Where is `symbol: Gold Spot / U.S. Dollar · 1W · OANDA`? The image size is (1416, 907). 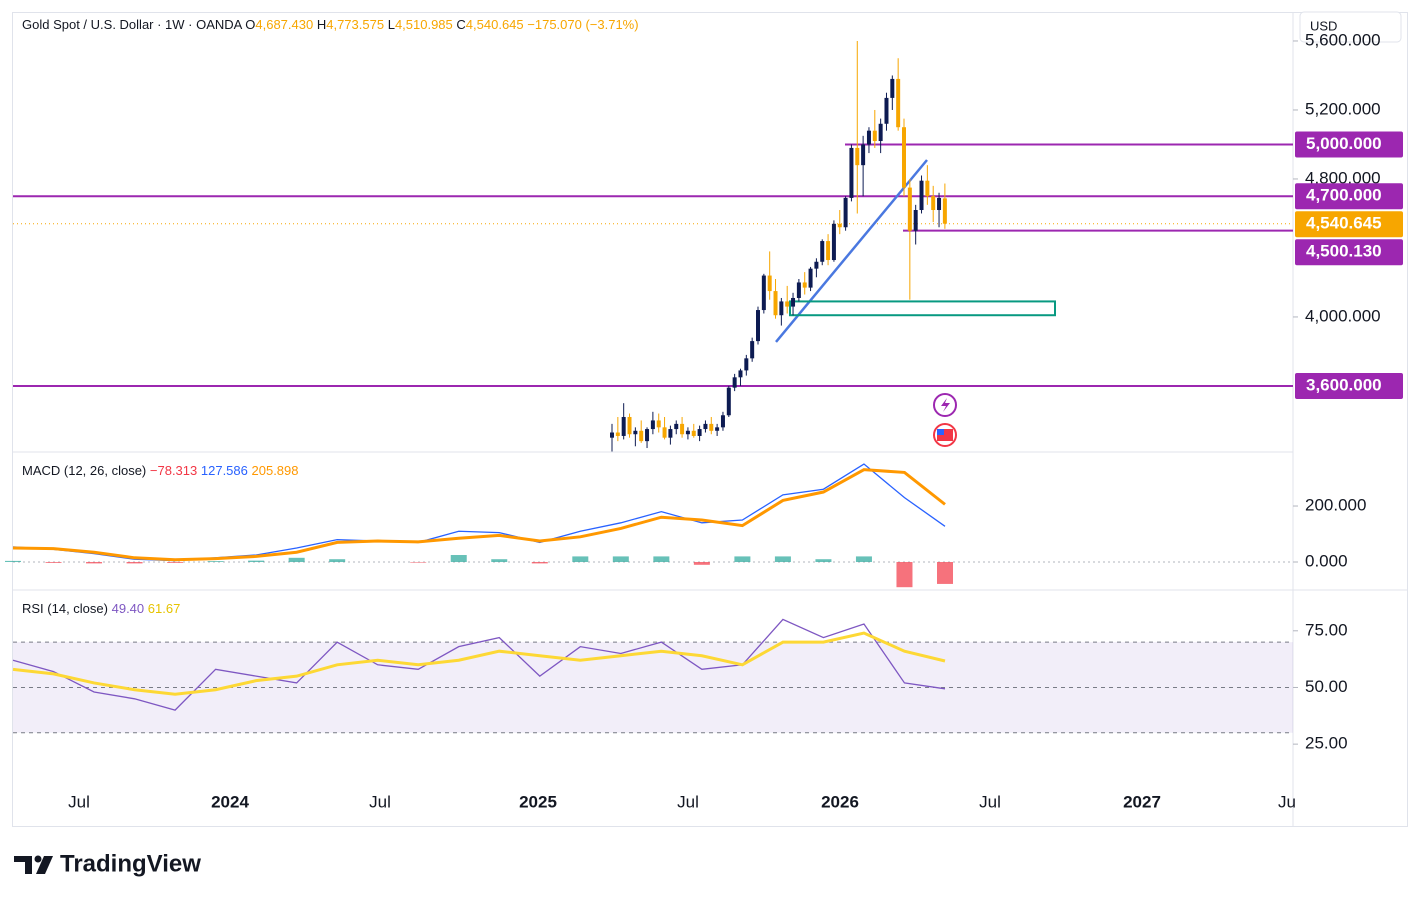 symbol: Gold Spot / U.S. Dollar · 1W · OANDA is located at coordinates (132, 24).